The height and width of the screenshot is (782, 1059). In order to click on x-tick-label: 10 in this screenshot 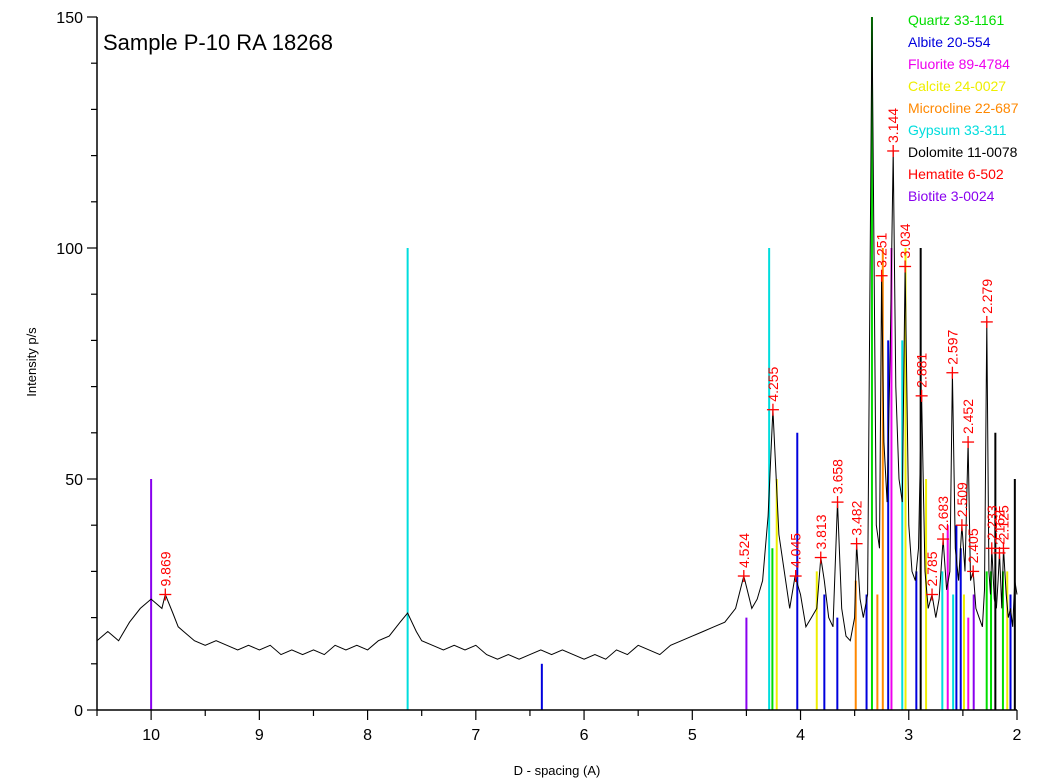, I will do `click(151, 735)`.